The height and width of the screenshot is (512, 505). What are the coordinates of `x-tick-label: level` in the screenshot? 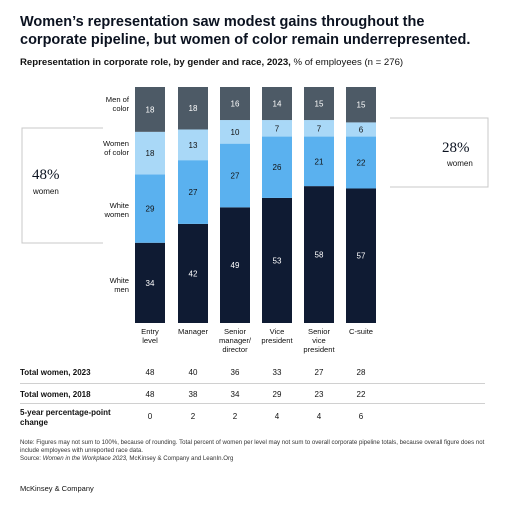 It's located at (150, 340).